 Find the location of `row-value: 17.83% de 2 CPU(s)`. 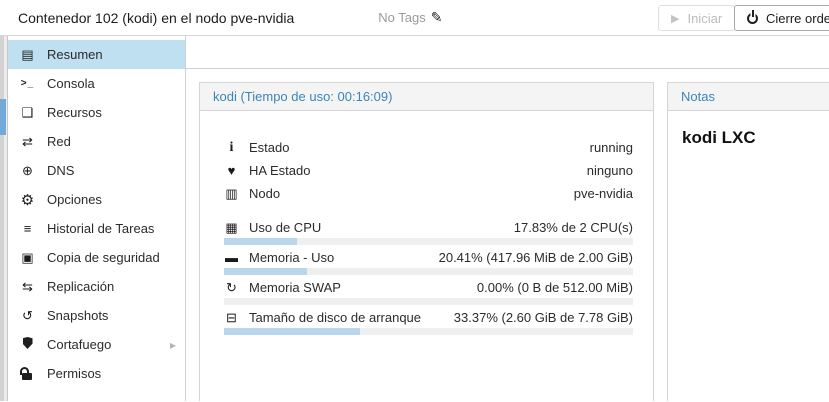

row-value: 17.83% de 2 CPU(s) is located at coordinates (573, 227).